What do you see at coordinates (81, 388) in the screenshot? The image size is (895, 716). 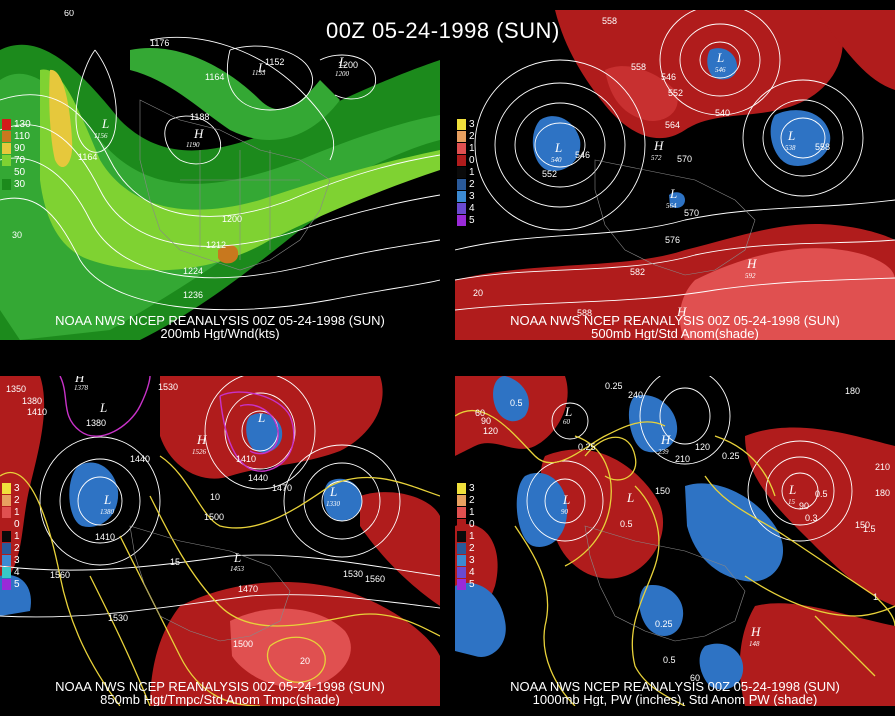 I see `svg-text: 1378` at bounding box center [81, 388].